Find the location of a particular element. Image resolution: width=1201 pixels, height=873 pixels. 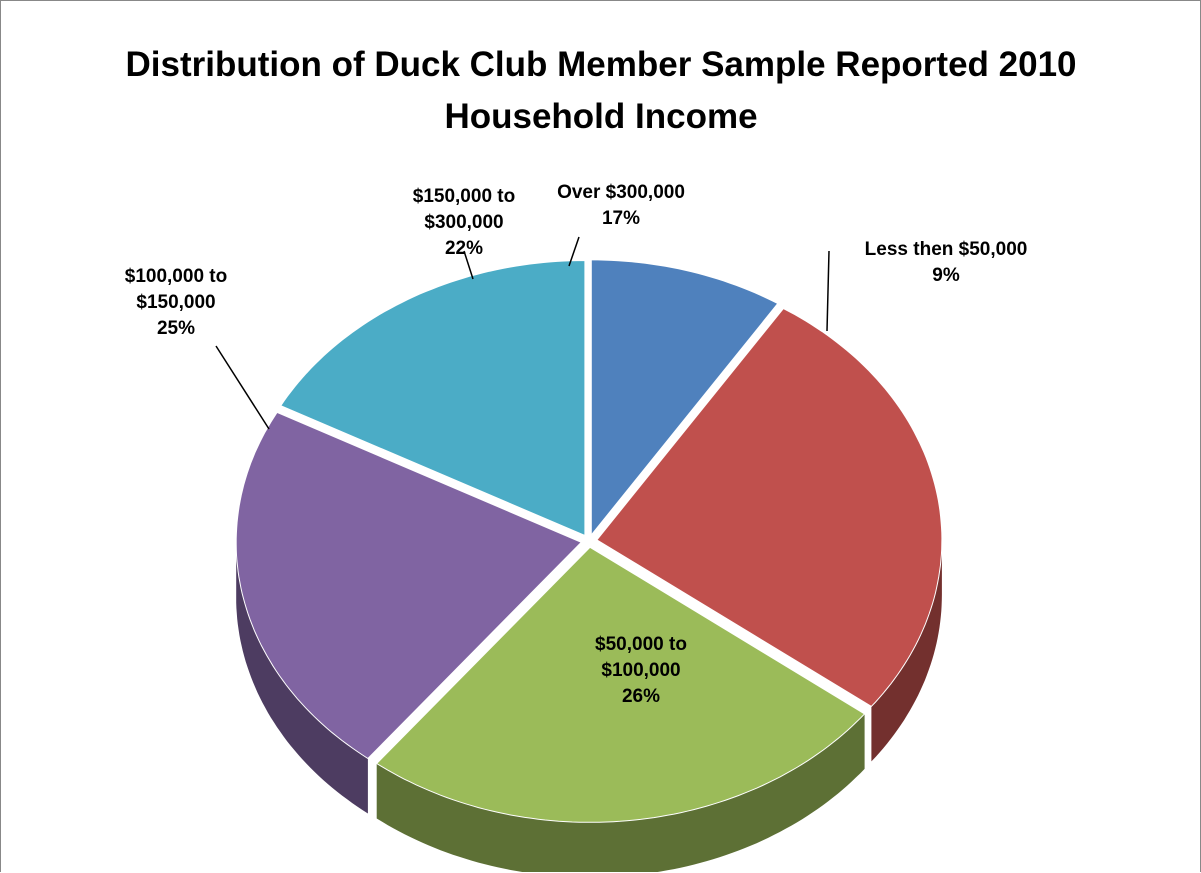

value-label: 17% is located at coordinates (621, 218).